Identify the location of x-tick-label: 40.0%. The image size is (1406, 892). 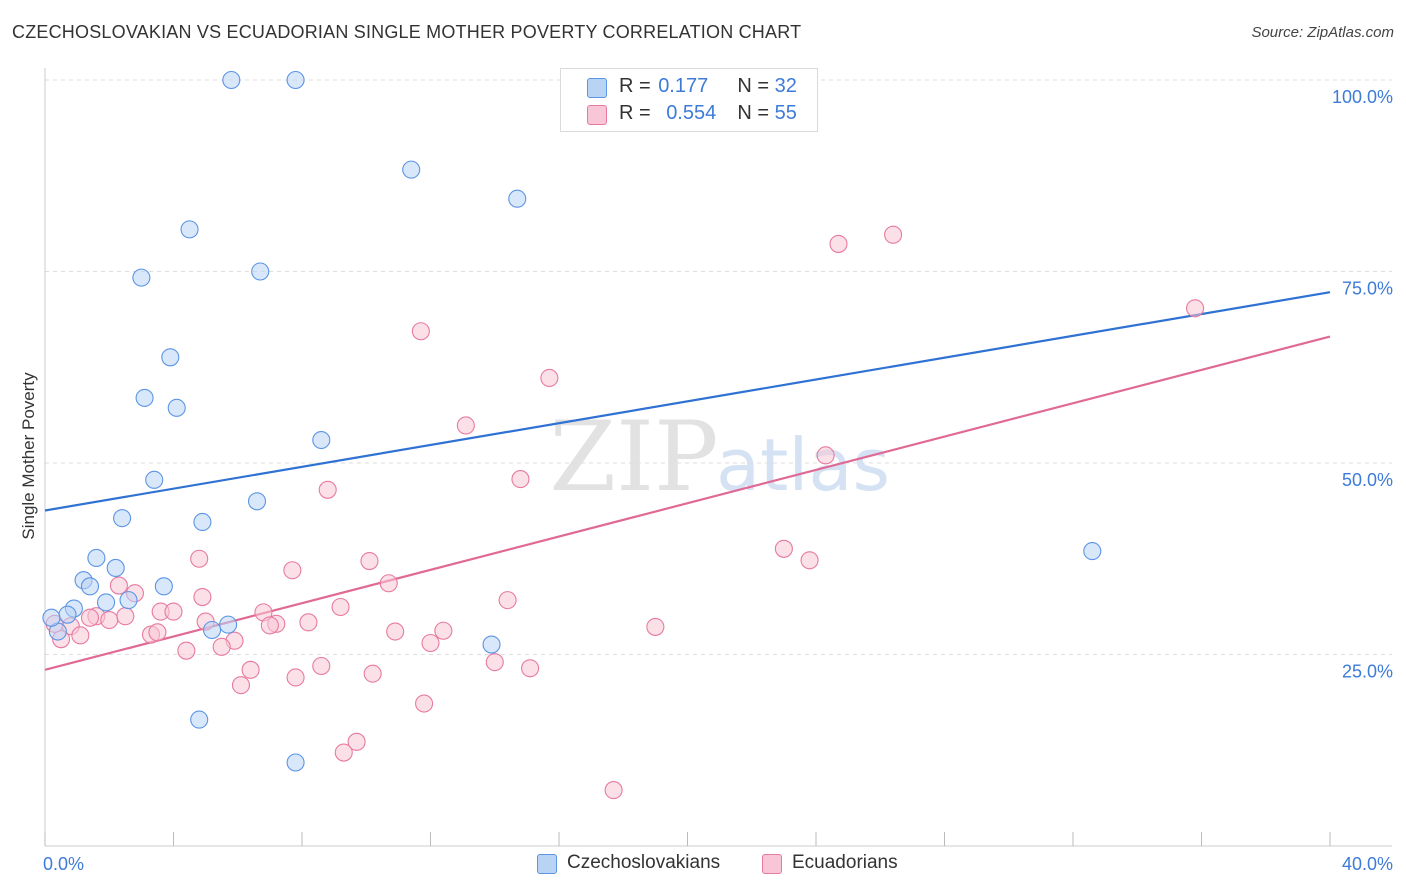
(1367, 864).